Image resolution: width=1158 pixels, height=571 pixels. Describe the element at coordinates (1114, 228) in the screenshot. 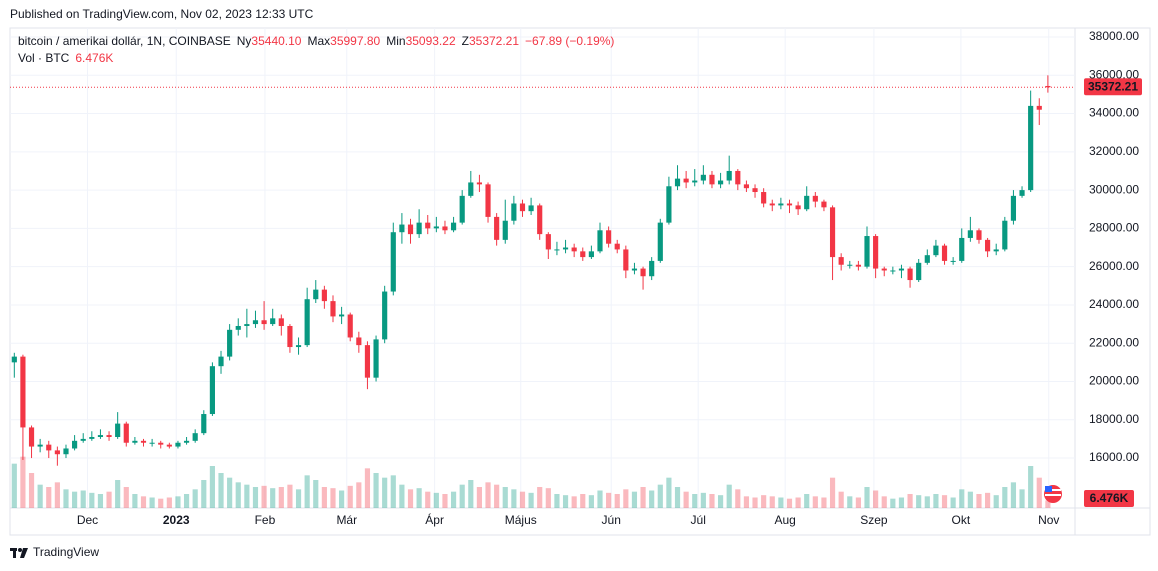

I see `y-tick-label: 28000.00` at that location.